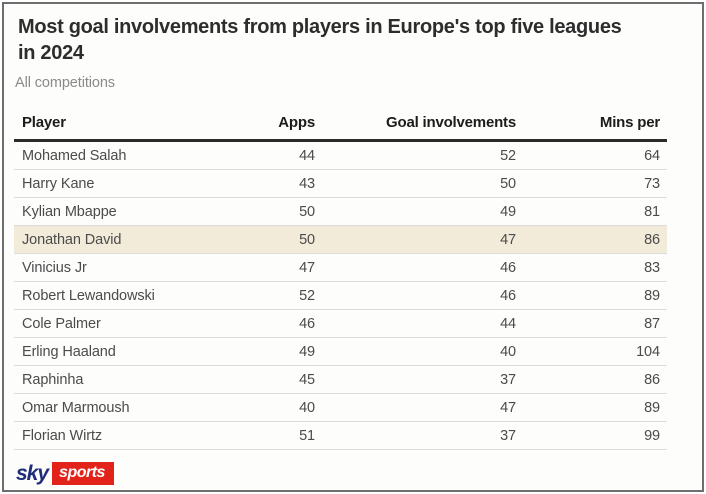 The image size is (706, 494). What do you see at coordinates (254, 295) in the screenshot?
I see `apps-cell: 52` at bounding box center [254, 295].